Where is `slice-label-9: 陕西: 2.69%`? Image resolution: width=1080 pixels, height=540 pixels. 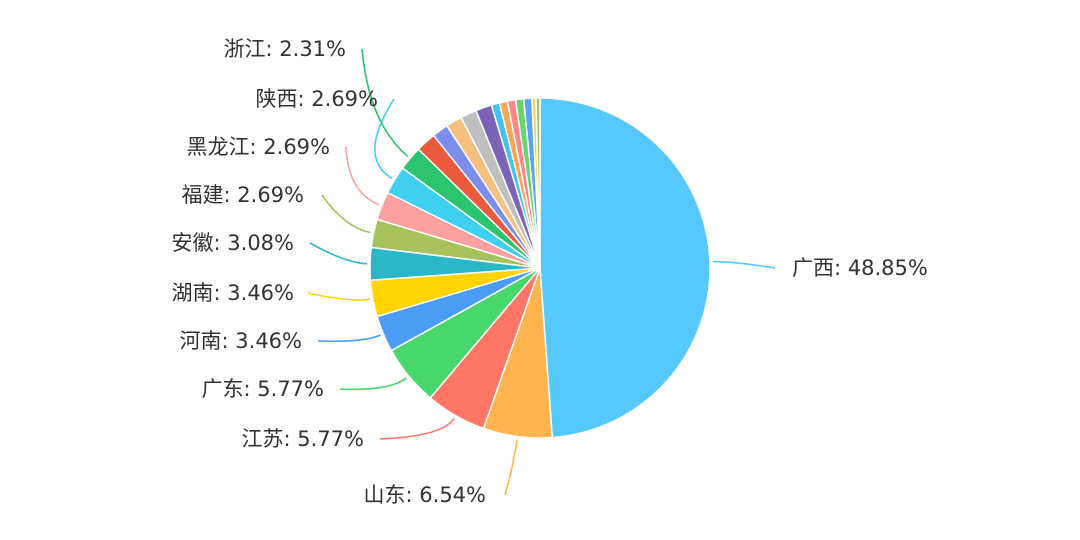 slice-label-9: 陕西: 2.69% is located at coordinates (317, 99).